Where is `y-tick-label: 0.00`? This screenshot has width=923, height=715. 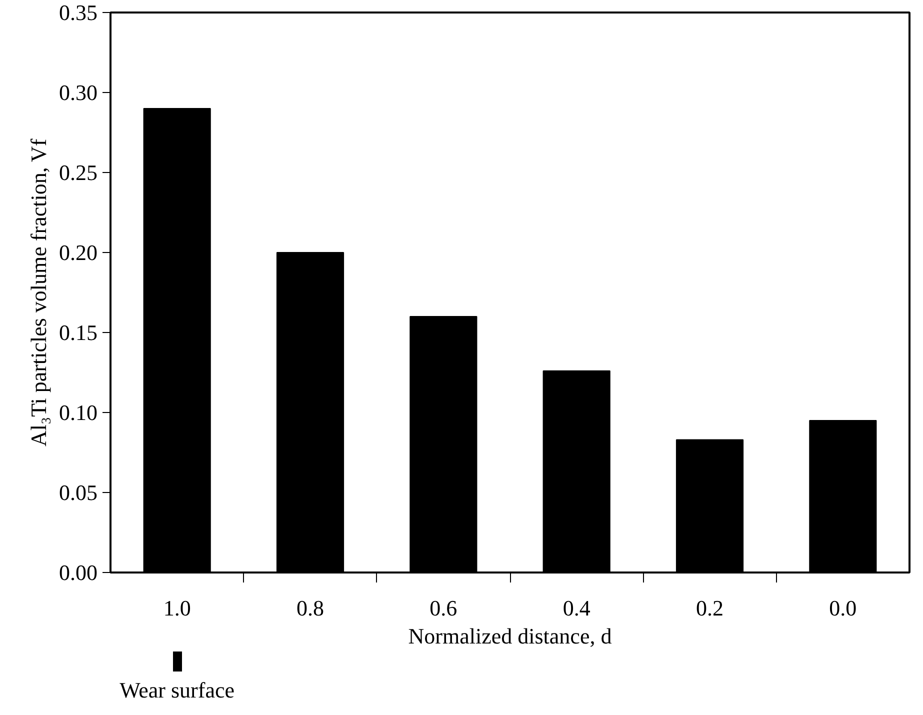 y-tick-label: 0.00 is located at coordinates (78, 572).